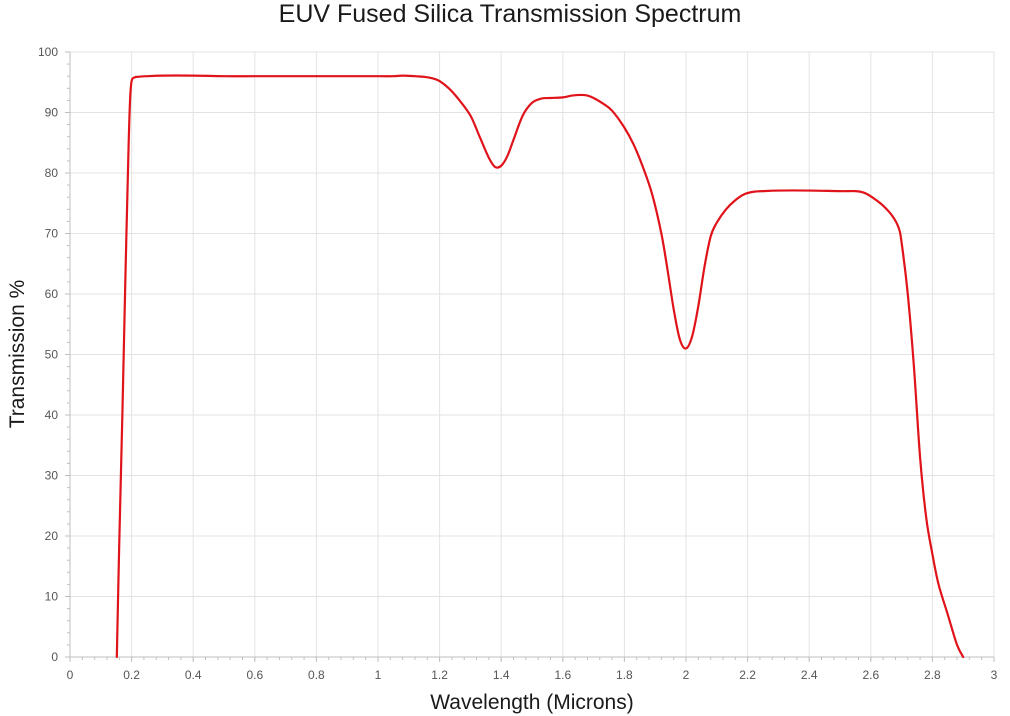  What do you see at coordinates (531, 702) in the screenshot?
I see `x-axis-title: Wavelength (Microns)` at bounding box center [531, 702].